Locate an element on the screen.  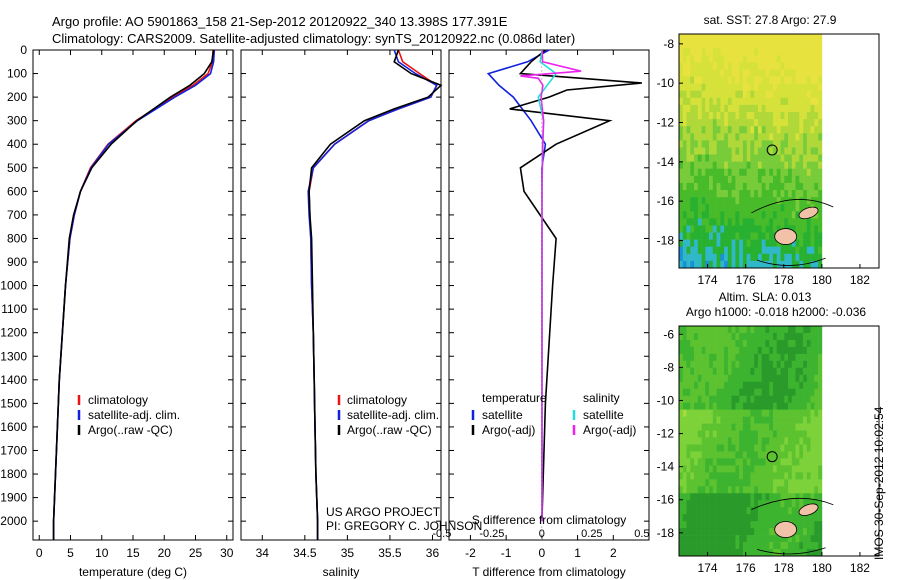
y-tick-label: -16 is located at coordinates (666, 201).